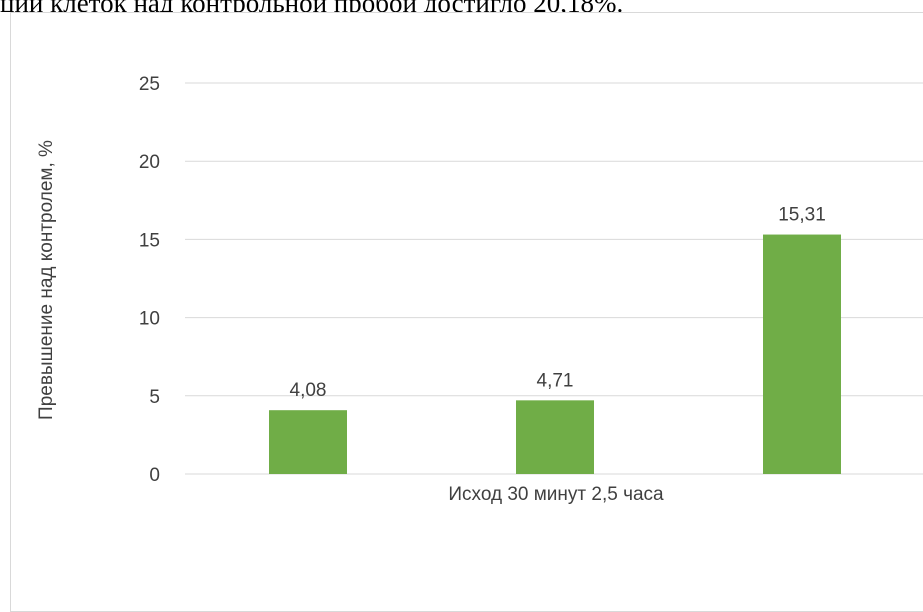 This screenshot has width=923, height=612. Describe the element at coordinates (149, 280) in the screenshot. I see `y-tick-labels: 0 5 10 15 20 25` at that location.